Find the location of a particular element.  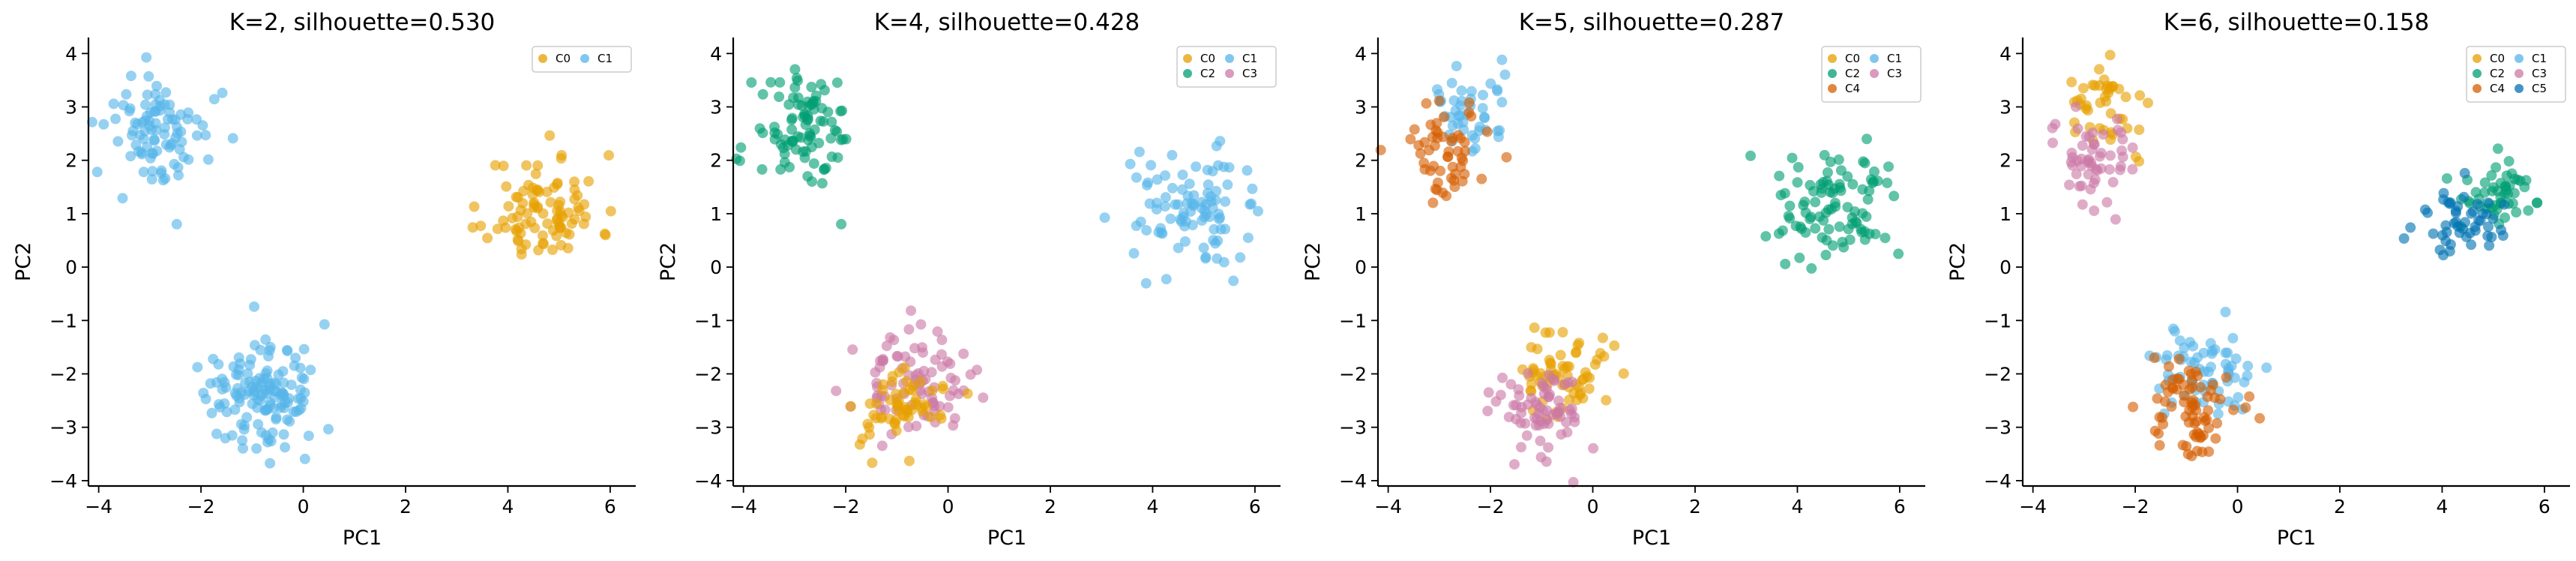

x-tick-label: 0 is located at coordinates (2238, 507).